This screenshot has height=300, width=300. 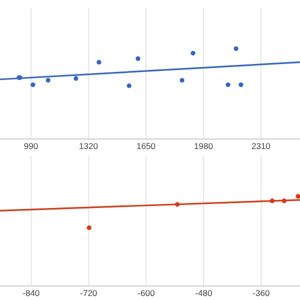 I want to click on x-tick-label: 990, so click(x=31, y=146).